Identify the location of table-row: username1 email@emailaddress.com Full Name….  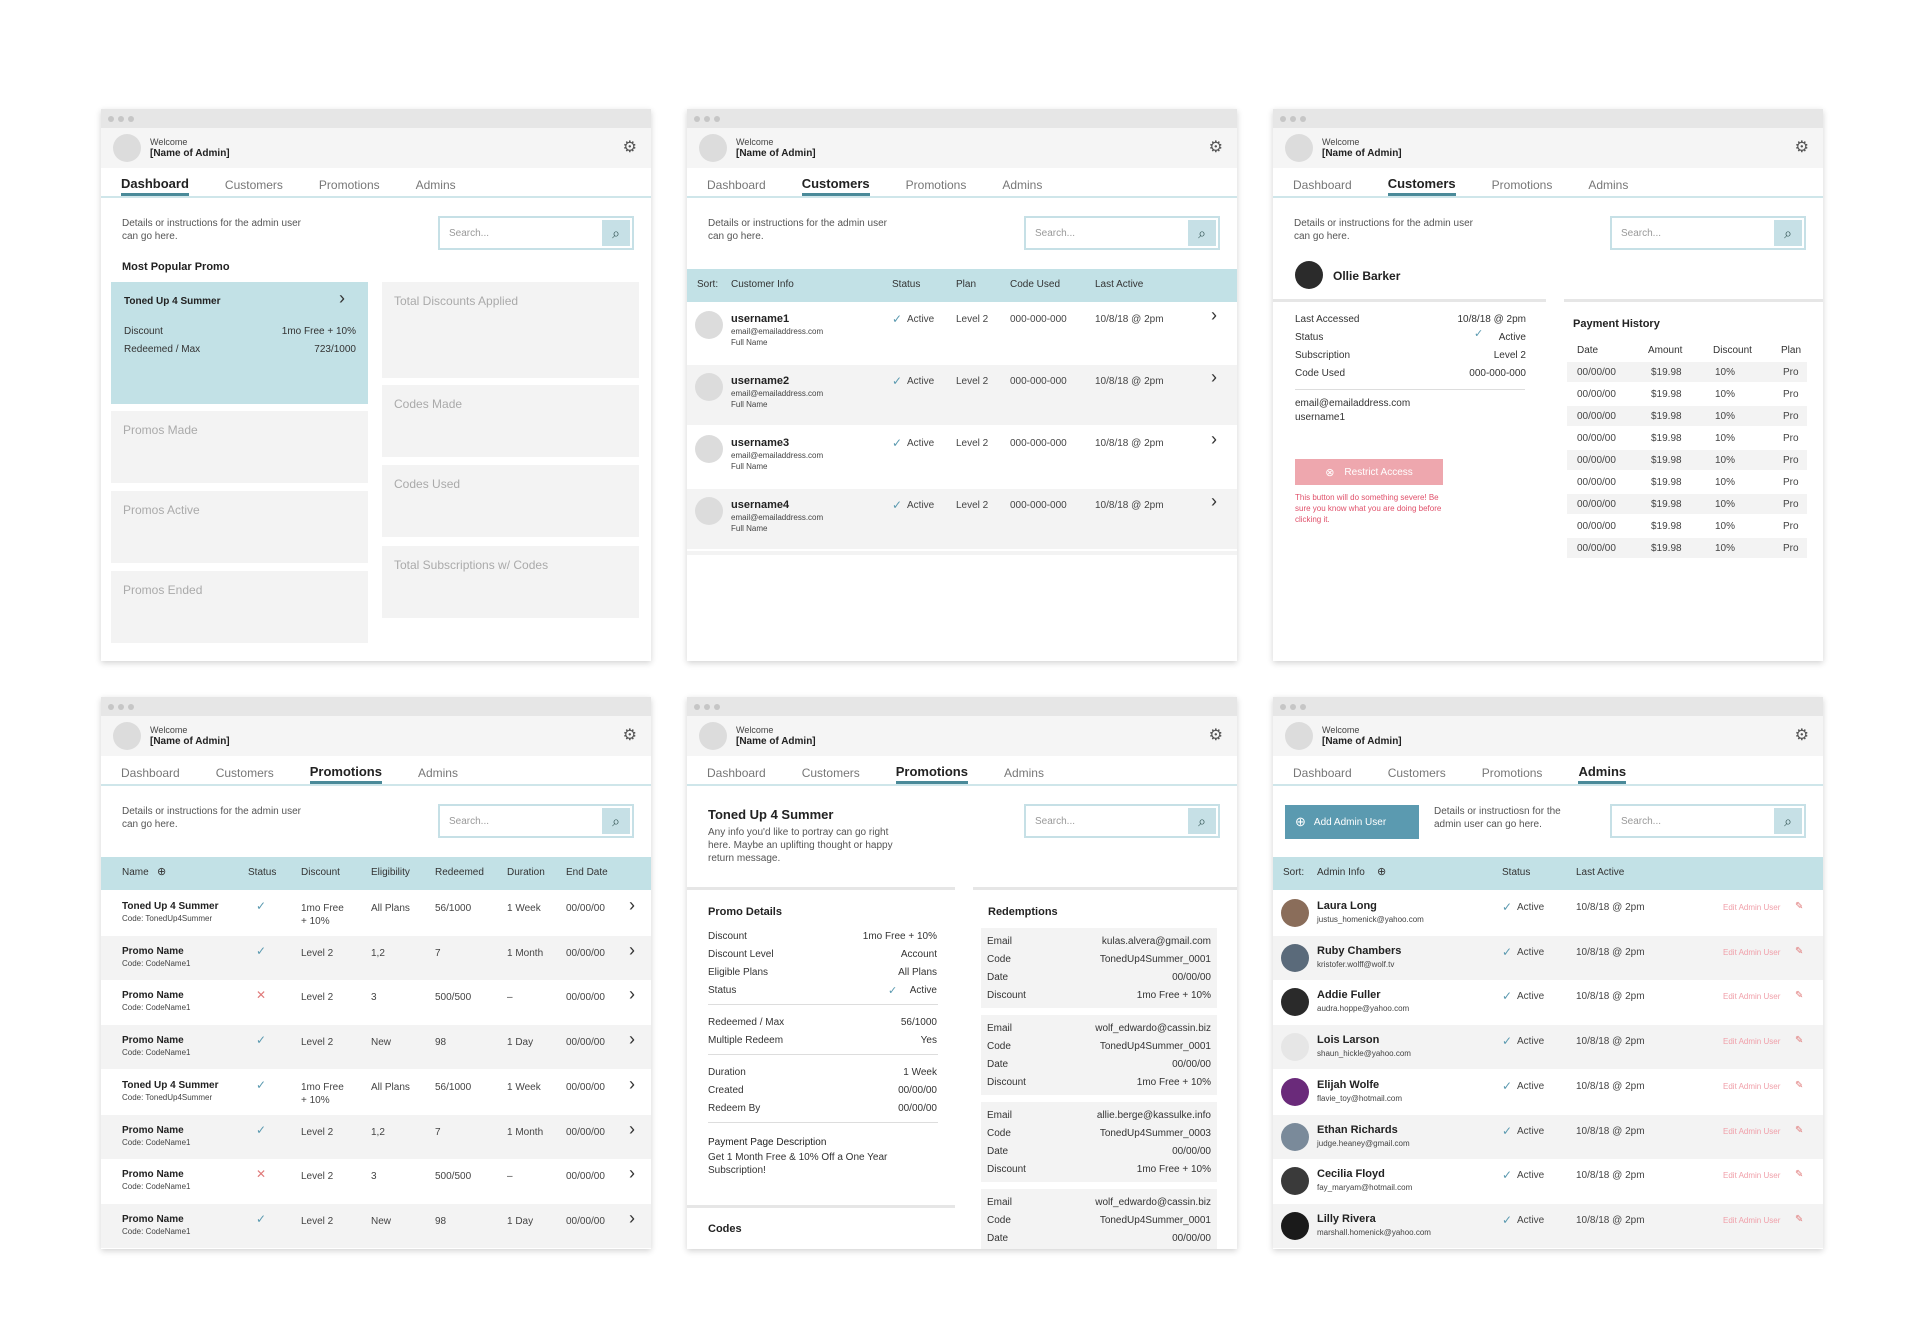
(962, 333).